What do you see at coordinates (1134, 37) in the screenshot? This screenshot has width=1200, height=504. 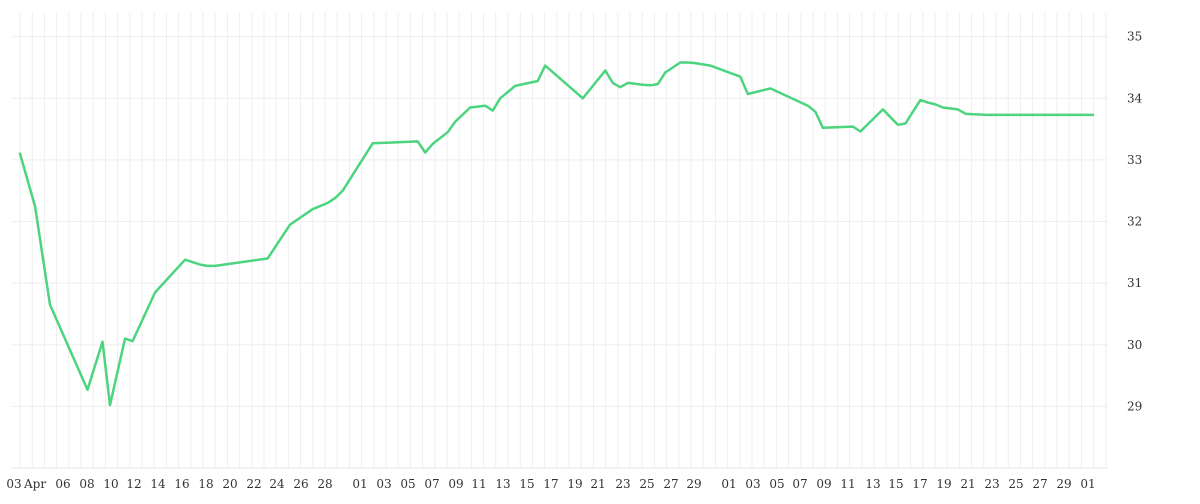 I see `y-tick-label: 35` at bounding box center [1134, 37].